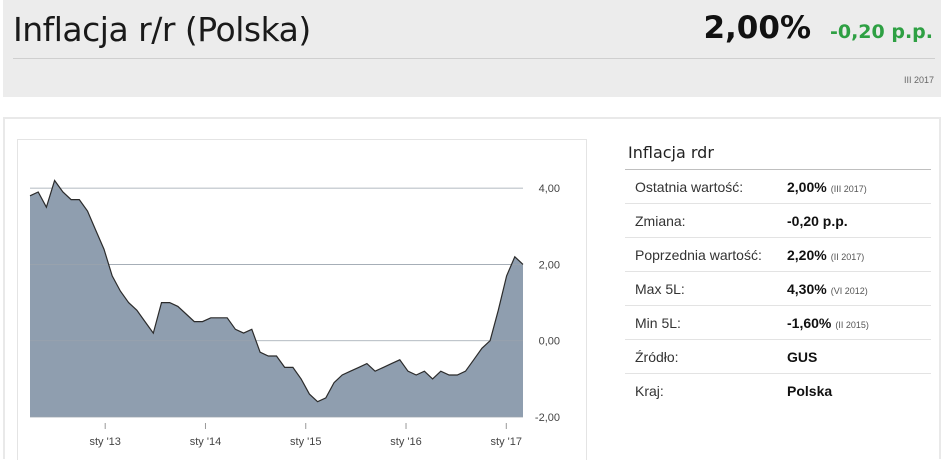 The height and width of the screenshot is (460, 945). What do you see at coordinates (706, 220) in the screenshot?
I see `info-row-label: Zmiana:` at bounding box center [706, 220].